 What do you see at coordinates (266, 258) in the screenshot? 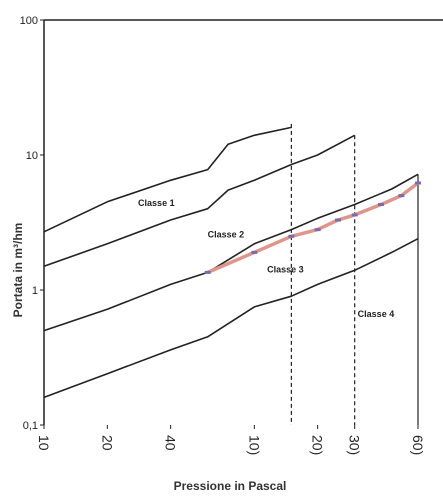
I see `class-labels: Classe 1 Classe 2 Classe 3 Classe 4` at bounding box center [266, 258].